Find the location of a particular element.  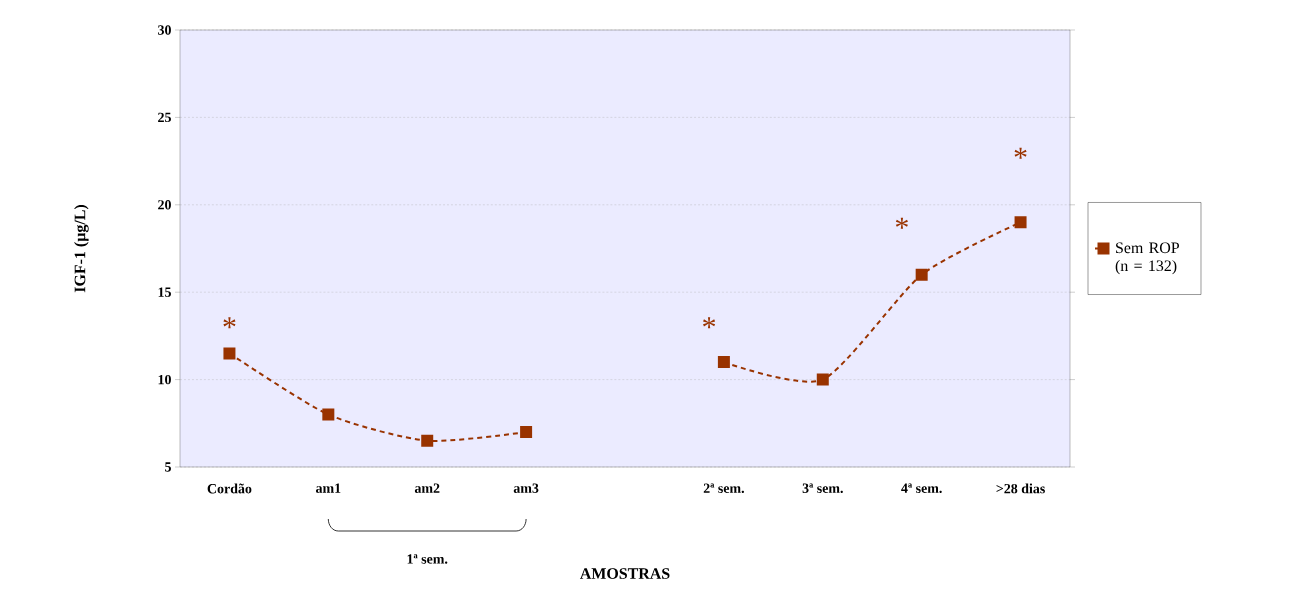

x-tick-label: >28 dias is located at coordinates (1020, 488).